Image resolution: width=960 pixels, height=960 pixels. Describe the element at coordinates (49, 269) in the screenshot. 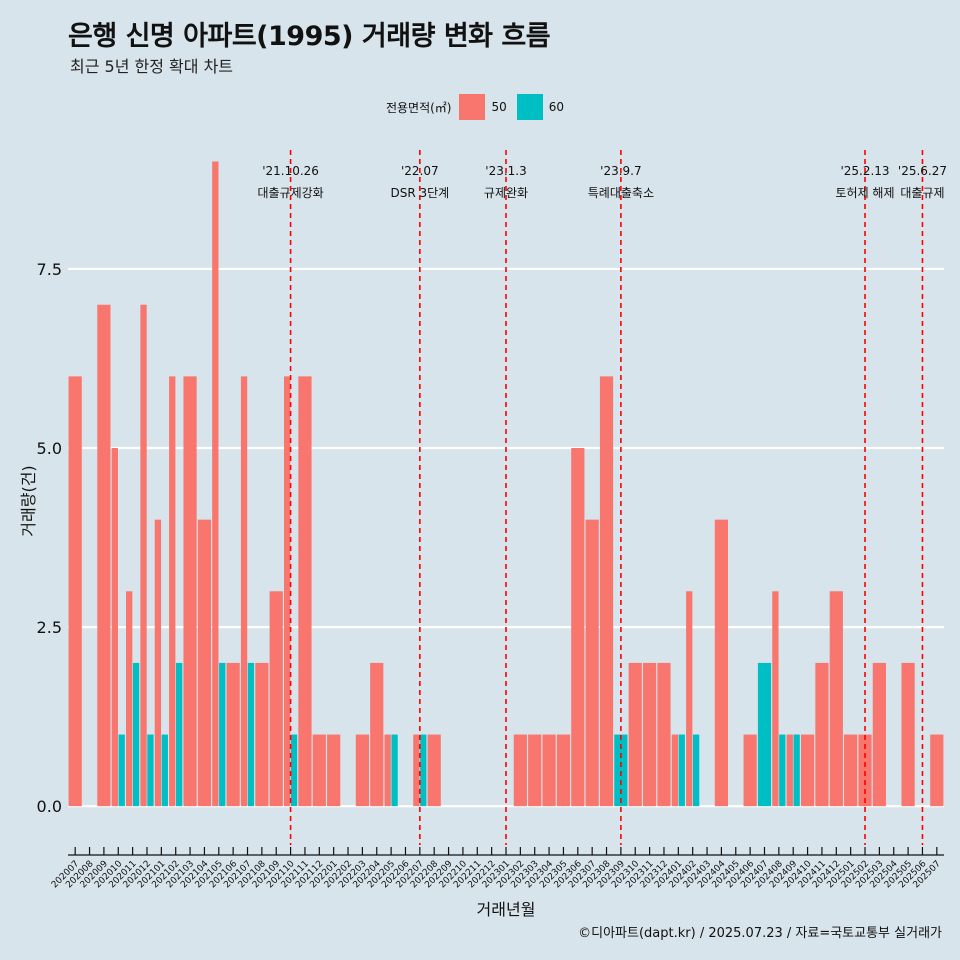

I see `y-tick-label: 7.5` at that location.